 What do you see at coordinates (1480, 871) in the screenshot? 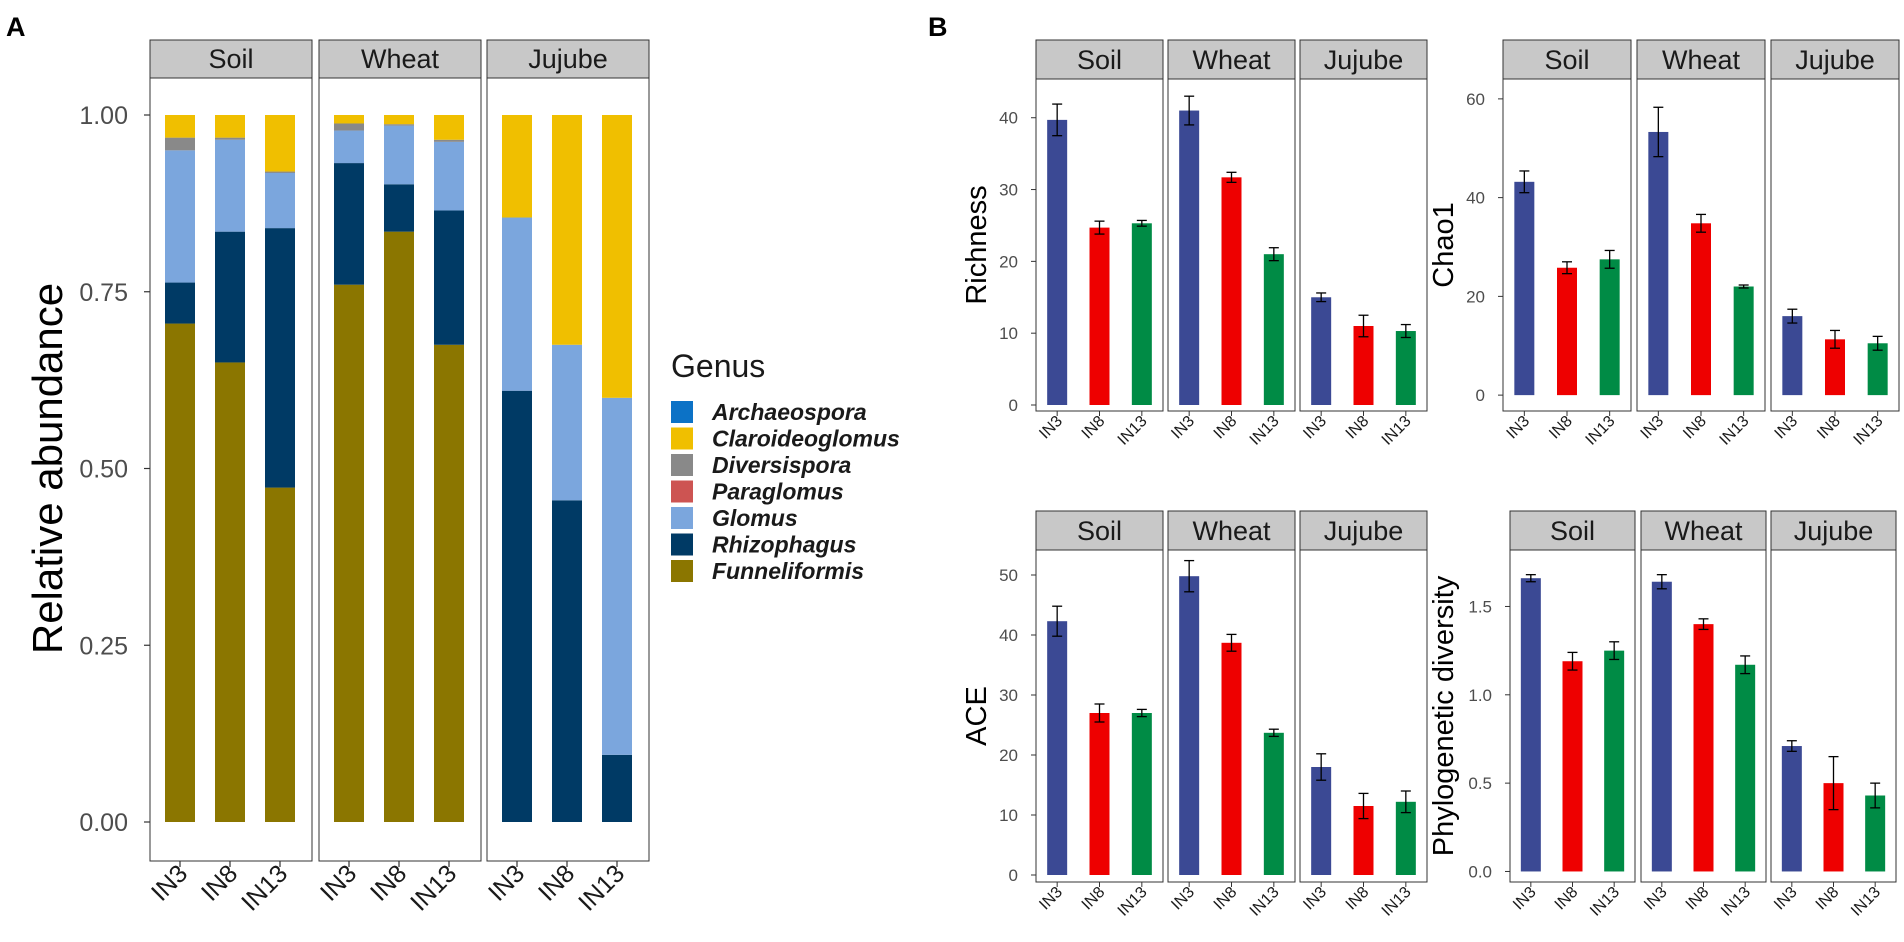
I see `y-tick-label: 0.0` at bounding box center [1480, 871].